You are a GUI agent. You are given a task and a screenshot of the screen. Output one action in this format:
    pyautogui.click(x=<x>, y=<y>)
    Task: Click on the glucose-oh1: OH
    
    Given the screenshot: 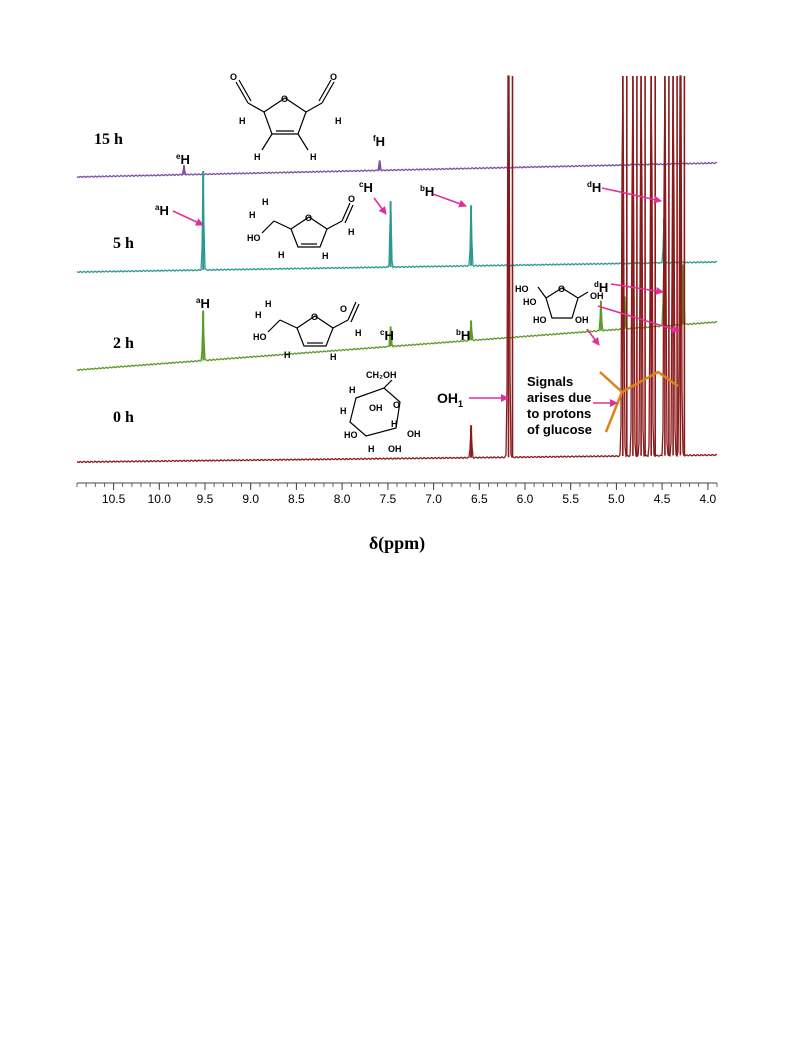 What is the action you would take?
    pyautogui.click(x=376, y=408)
    